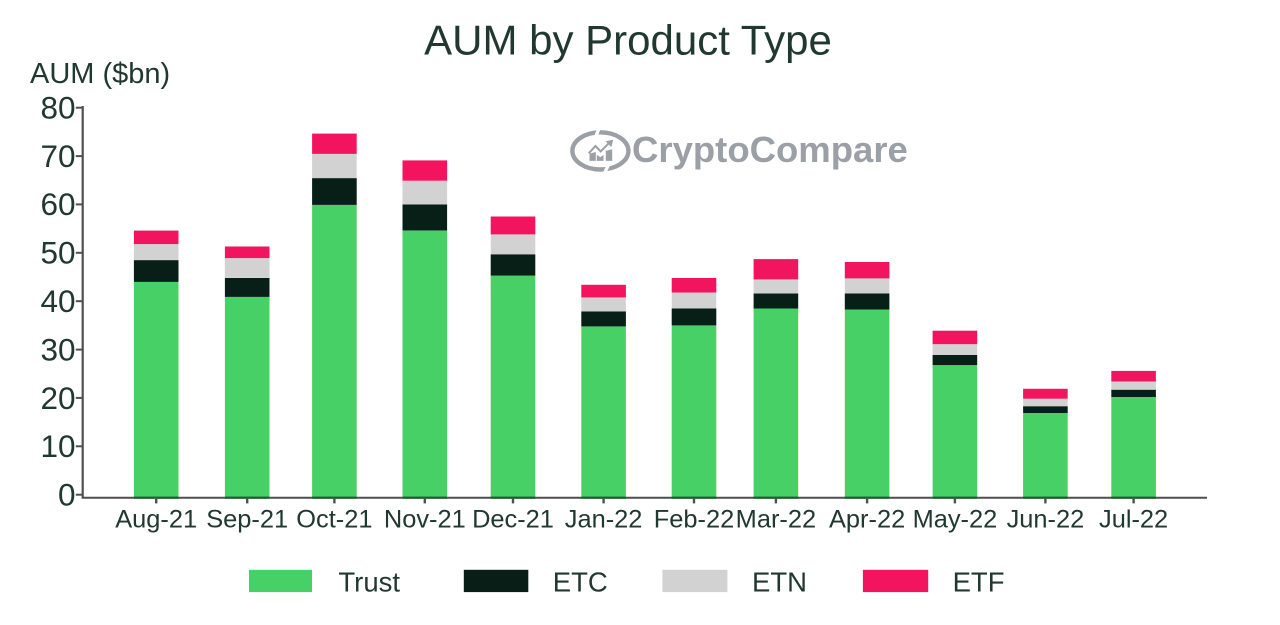  What do you see at coordinates (247, 520) in the screenshot?
I see `svg-text: Sep-21` at bounding box center [247, 520].